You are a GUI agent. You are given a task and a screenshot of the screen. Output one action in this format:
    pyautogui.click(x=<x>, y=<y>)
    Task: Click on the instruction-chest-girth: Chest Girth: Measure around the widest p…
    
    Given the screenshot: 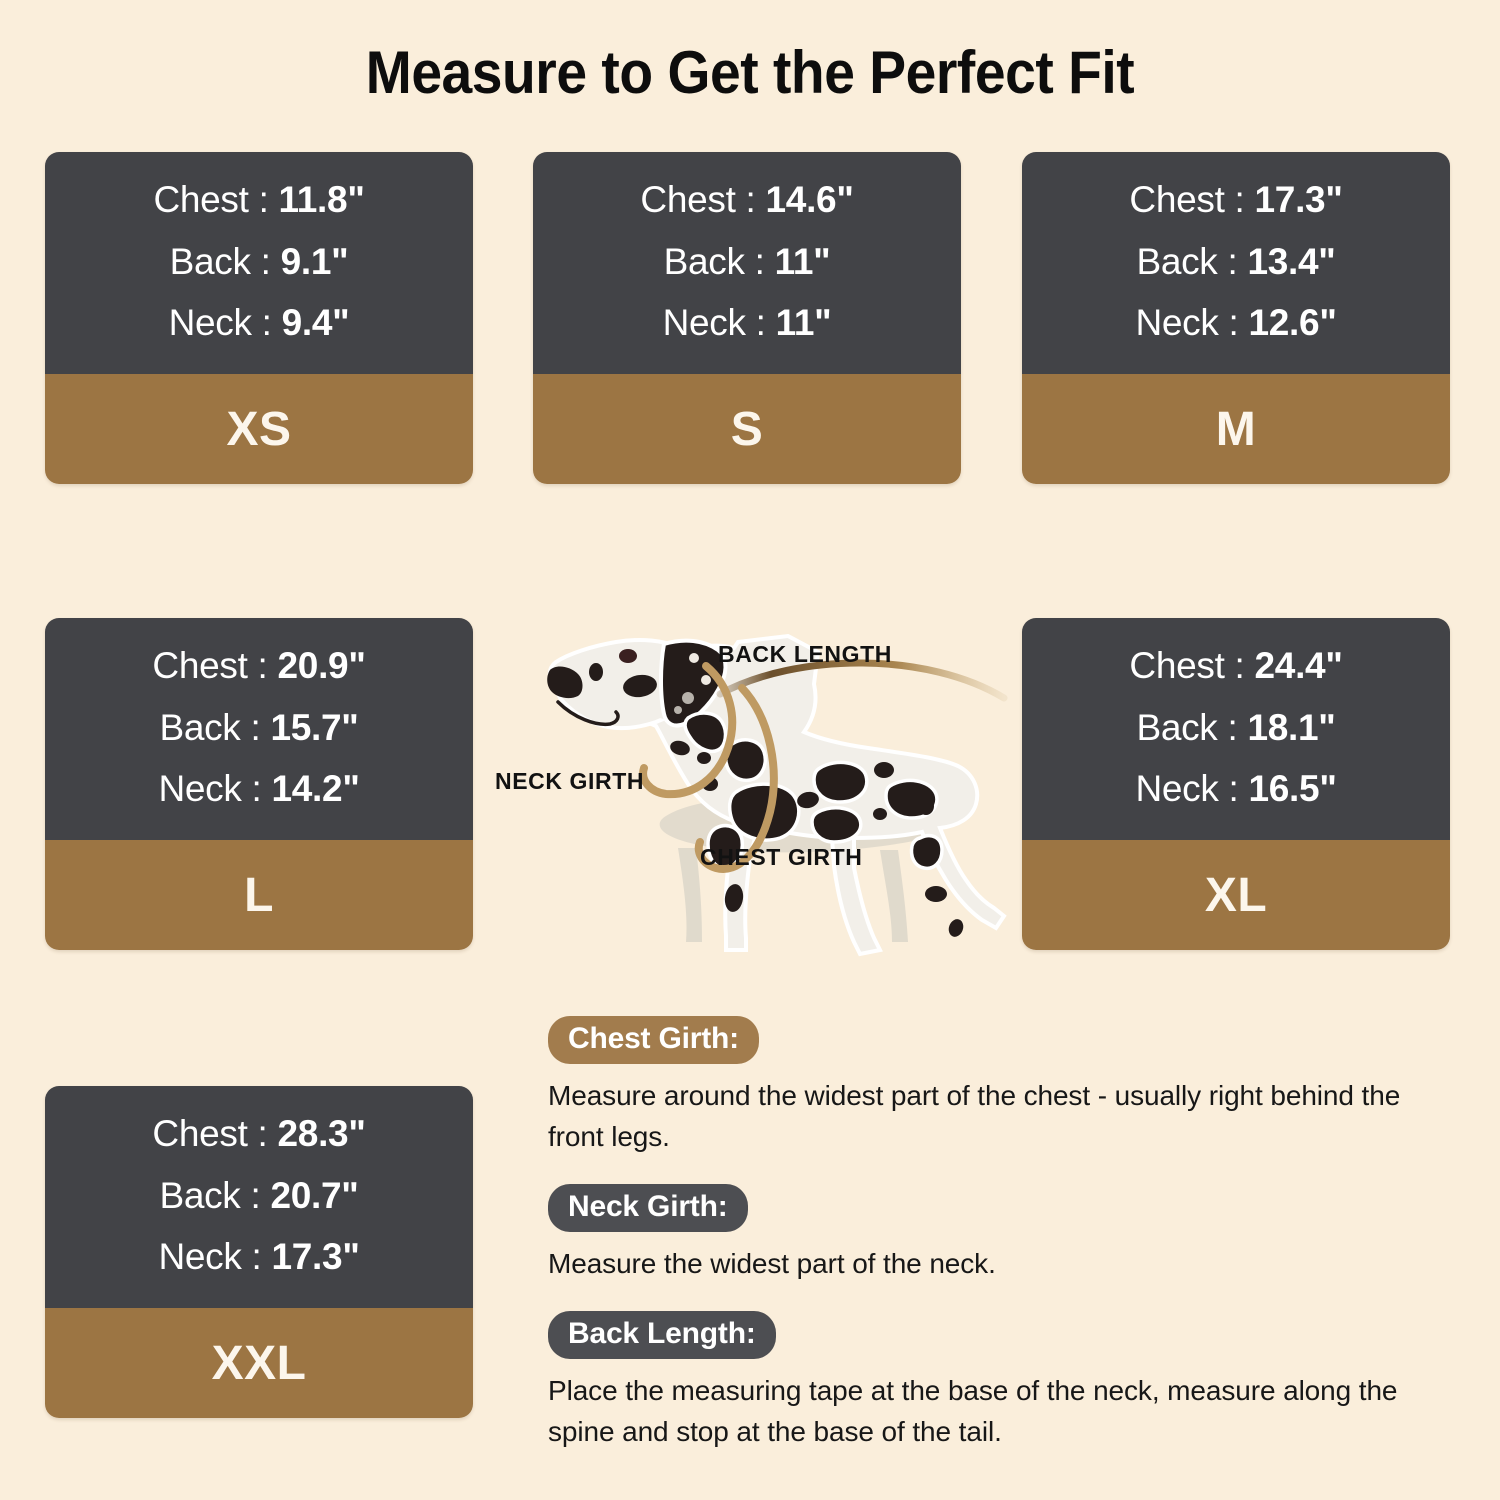 What is the action you would take?
    pyautogui.click(x=1001, y=1087)
    